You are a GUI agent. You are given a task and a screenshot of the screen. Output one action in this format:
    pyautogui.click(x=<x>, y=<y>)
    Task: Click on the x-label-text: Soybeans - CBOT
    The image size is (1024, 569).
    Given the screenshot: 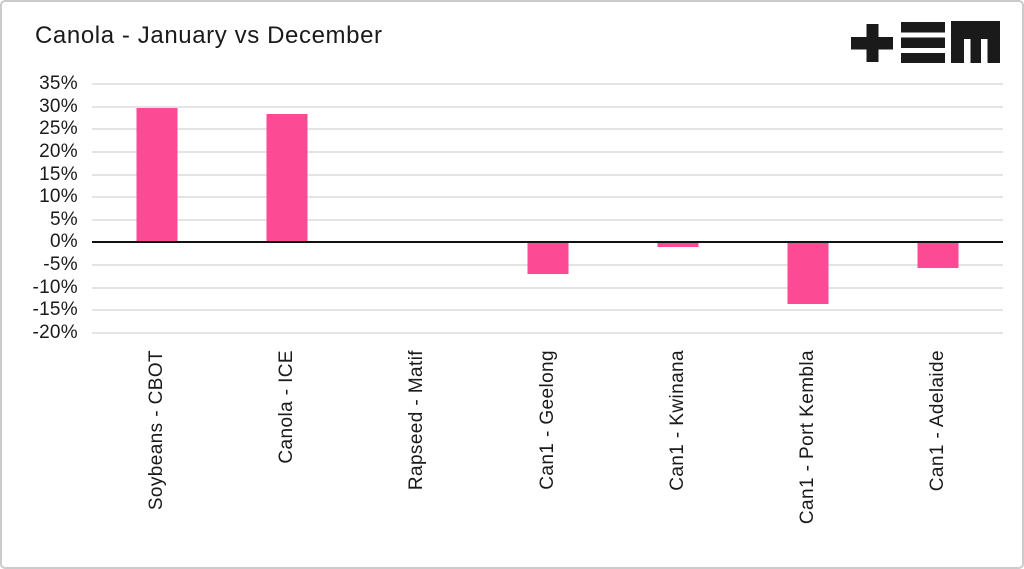 What is the action you would take?
    pyautogui.click(x=157, y=430)
    